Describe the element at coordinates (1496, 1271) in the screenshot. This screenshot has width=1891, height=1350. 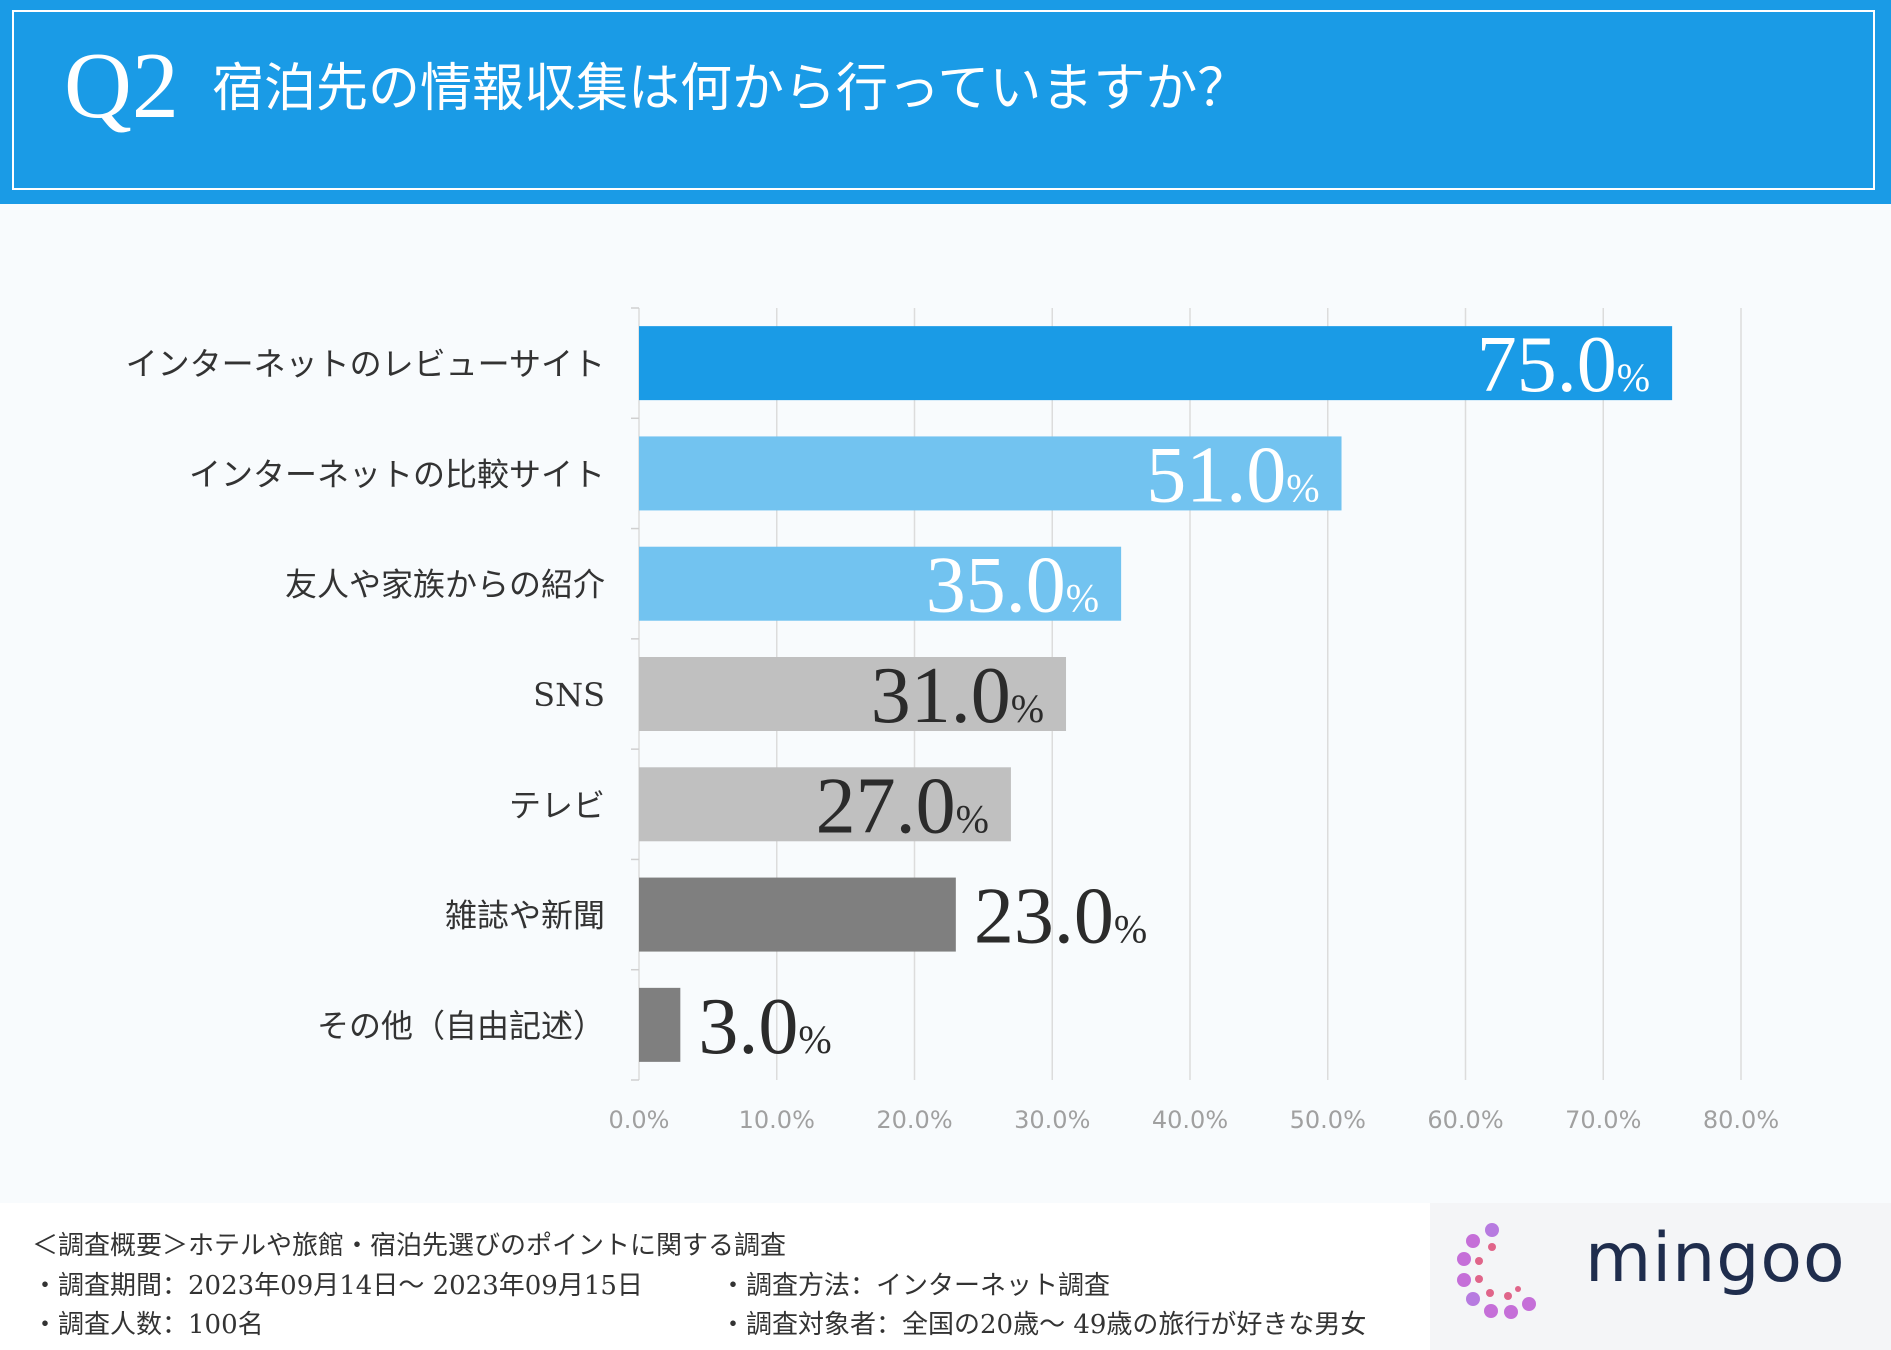
I see `logo-mark-icon` at that location.